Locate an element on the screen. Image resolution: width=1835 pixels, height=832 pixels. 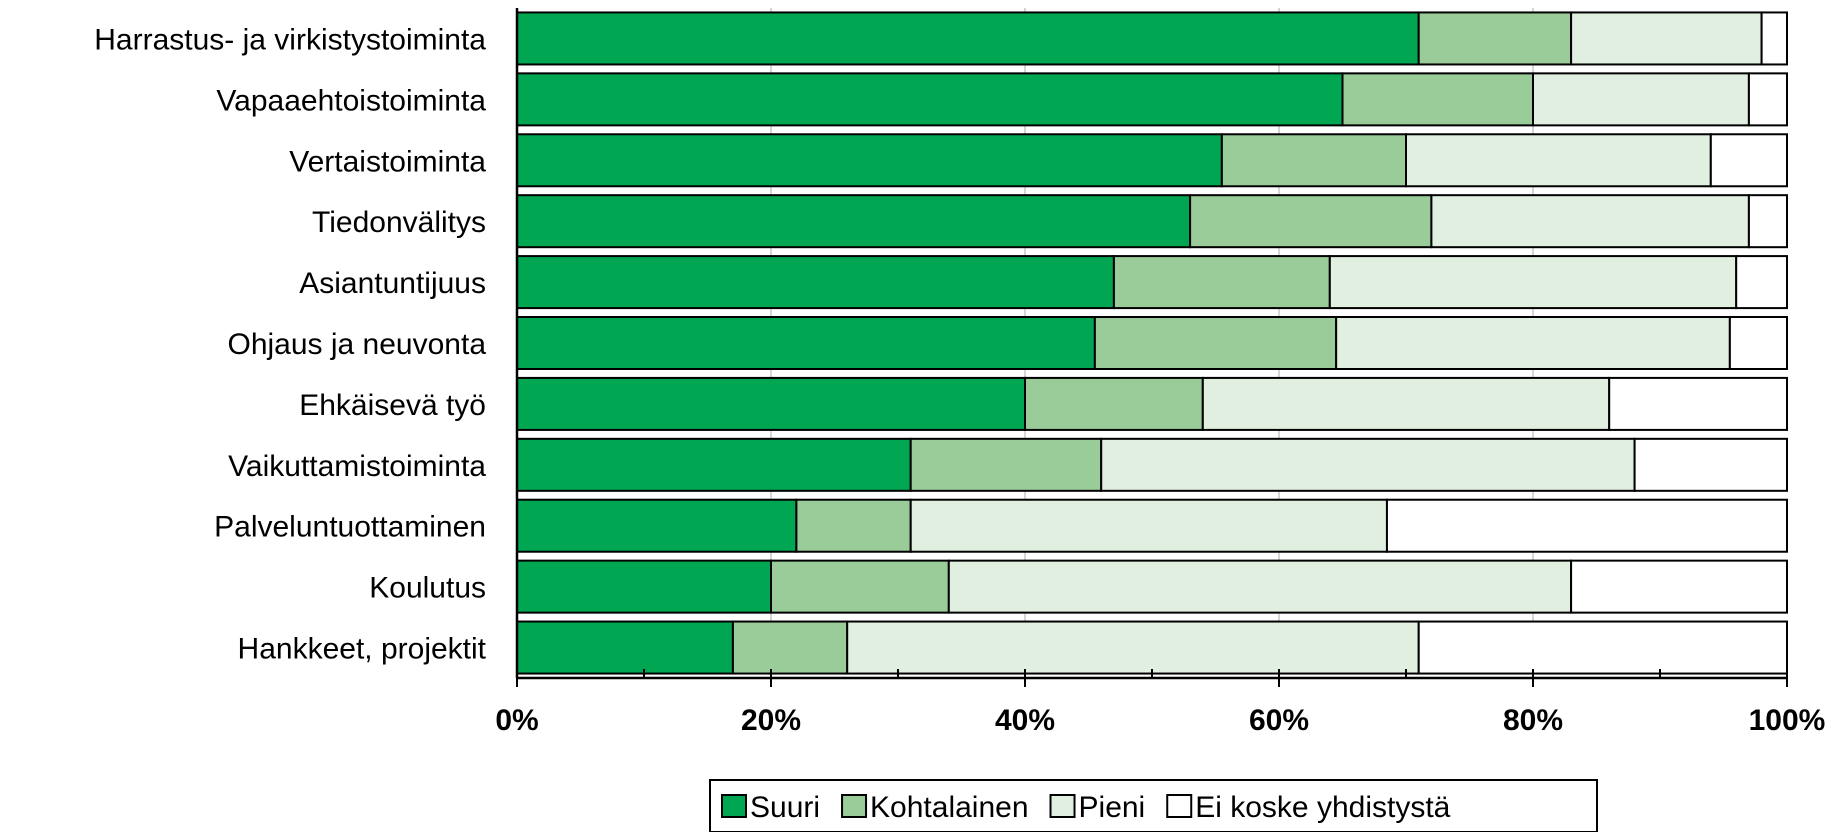
legend-item: Suuri is located at coordinates (770, 807).